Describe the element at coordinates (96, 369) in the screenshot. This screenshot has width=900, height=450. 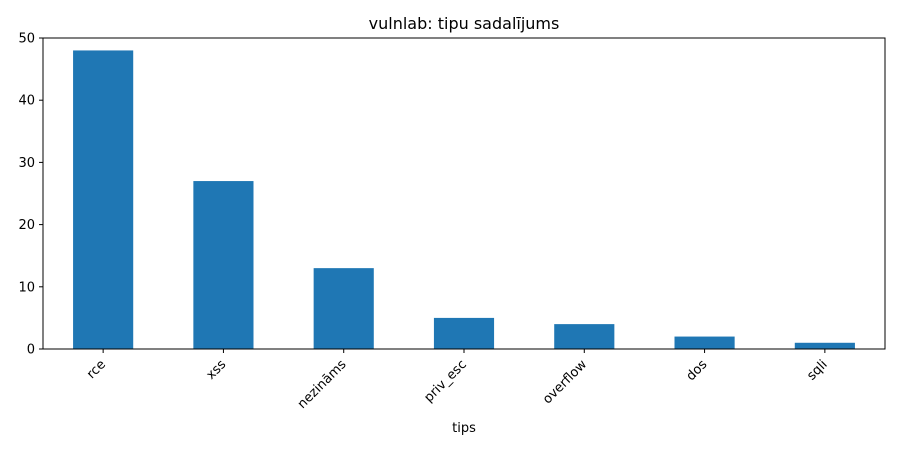
I see `x-tick-label: rce` at that location.